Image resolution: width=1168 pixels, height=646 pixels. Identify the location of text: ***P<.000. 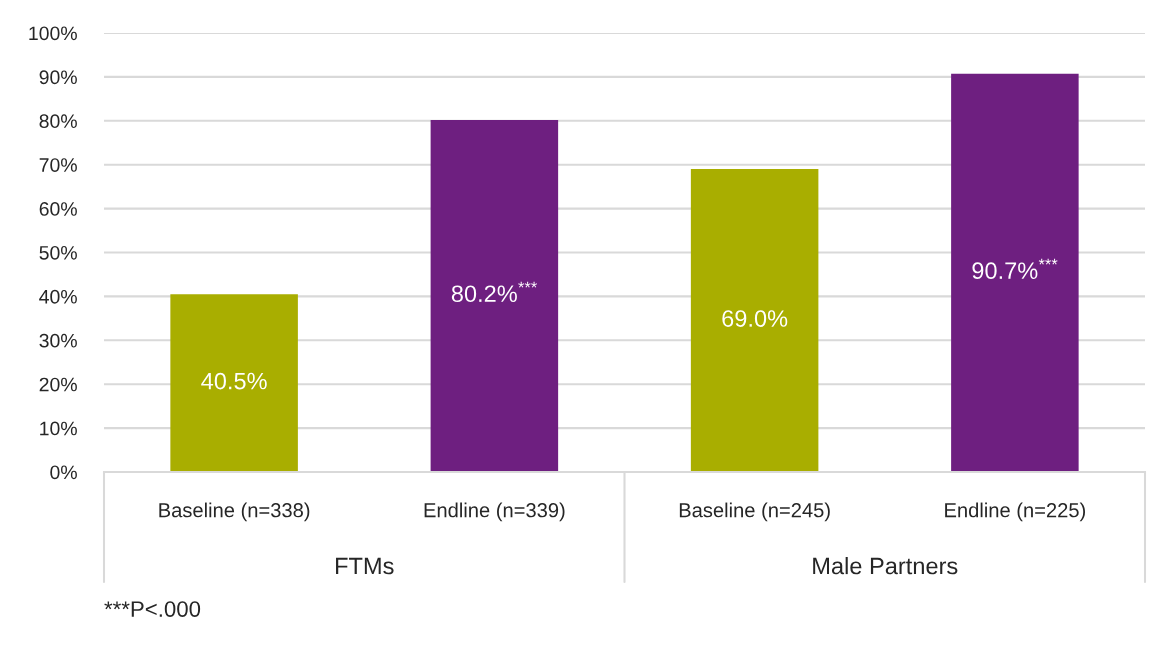
(152, 609).